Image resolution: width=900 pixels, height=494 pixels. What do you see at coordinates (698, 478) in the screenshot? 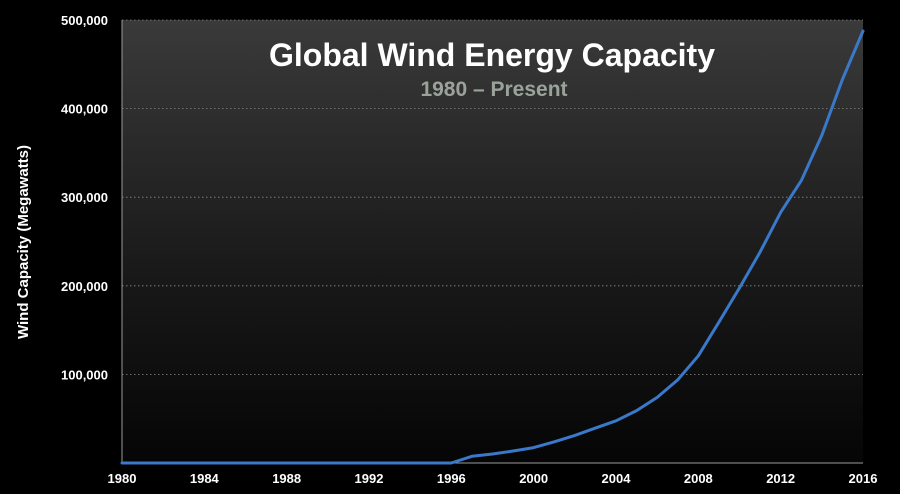
I see `x-tick-label: 2008` at bounding box center [698, 478].